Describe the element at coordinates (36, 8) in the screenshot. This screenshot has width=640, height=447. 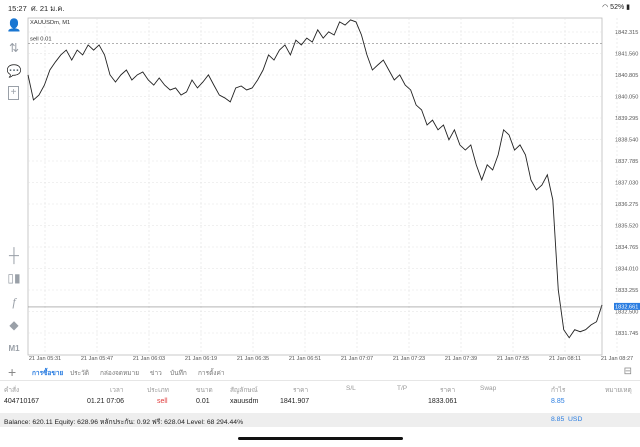
I see `status-time: 15:27 ศ. 21 ม.ค.` at that location.